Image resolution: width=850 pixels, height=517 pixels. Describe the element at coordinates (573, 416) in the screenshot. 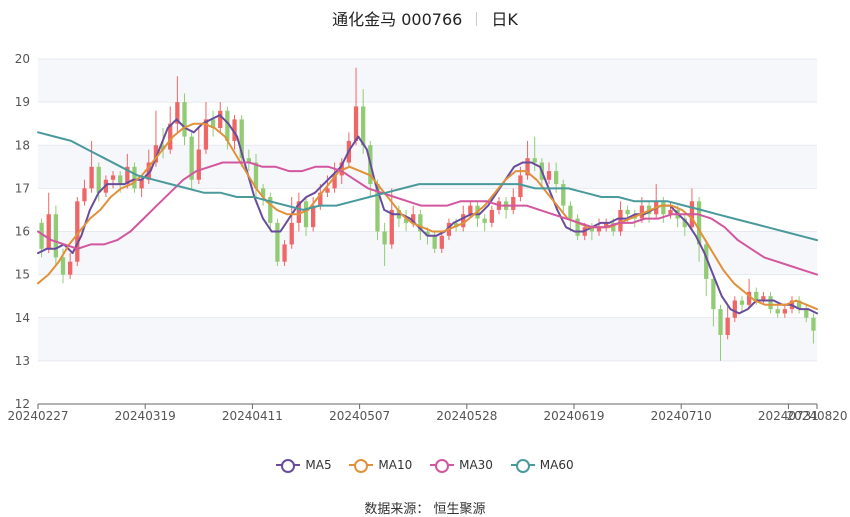

I see `x-tick-label: 20240619` at that location.